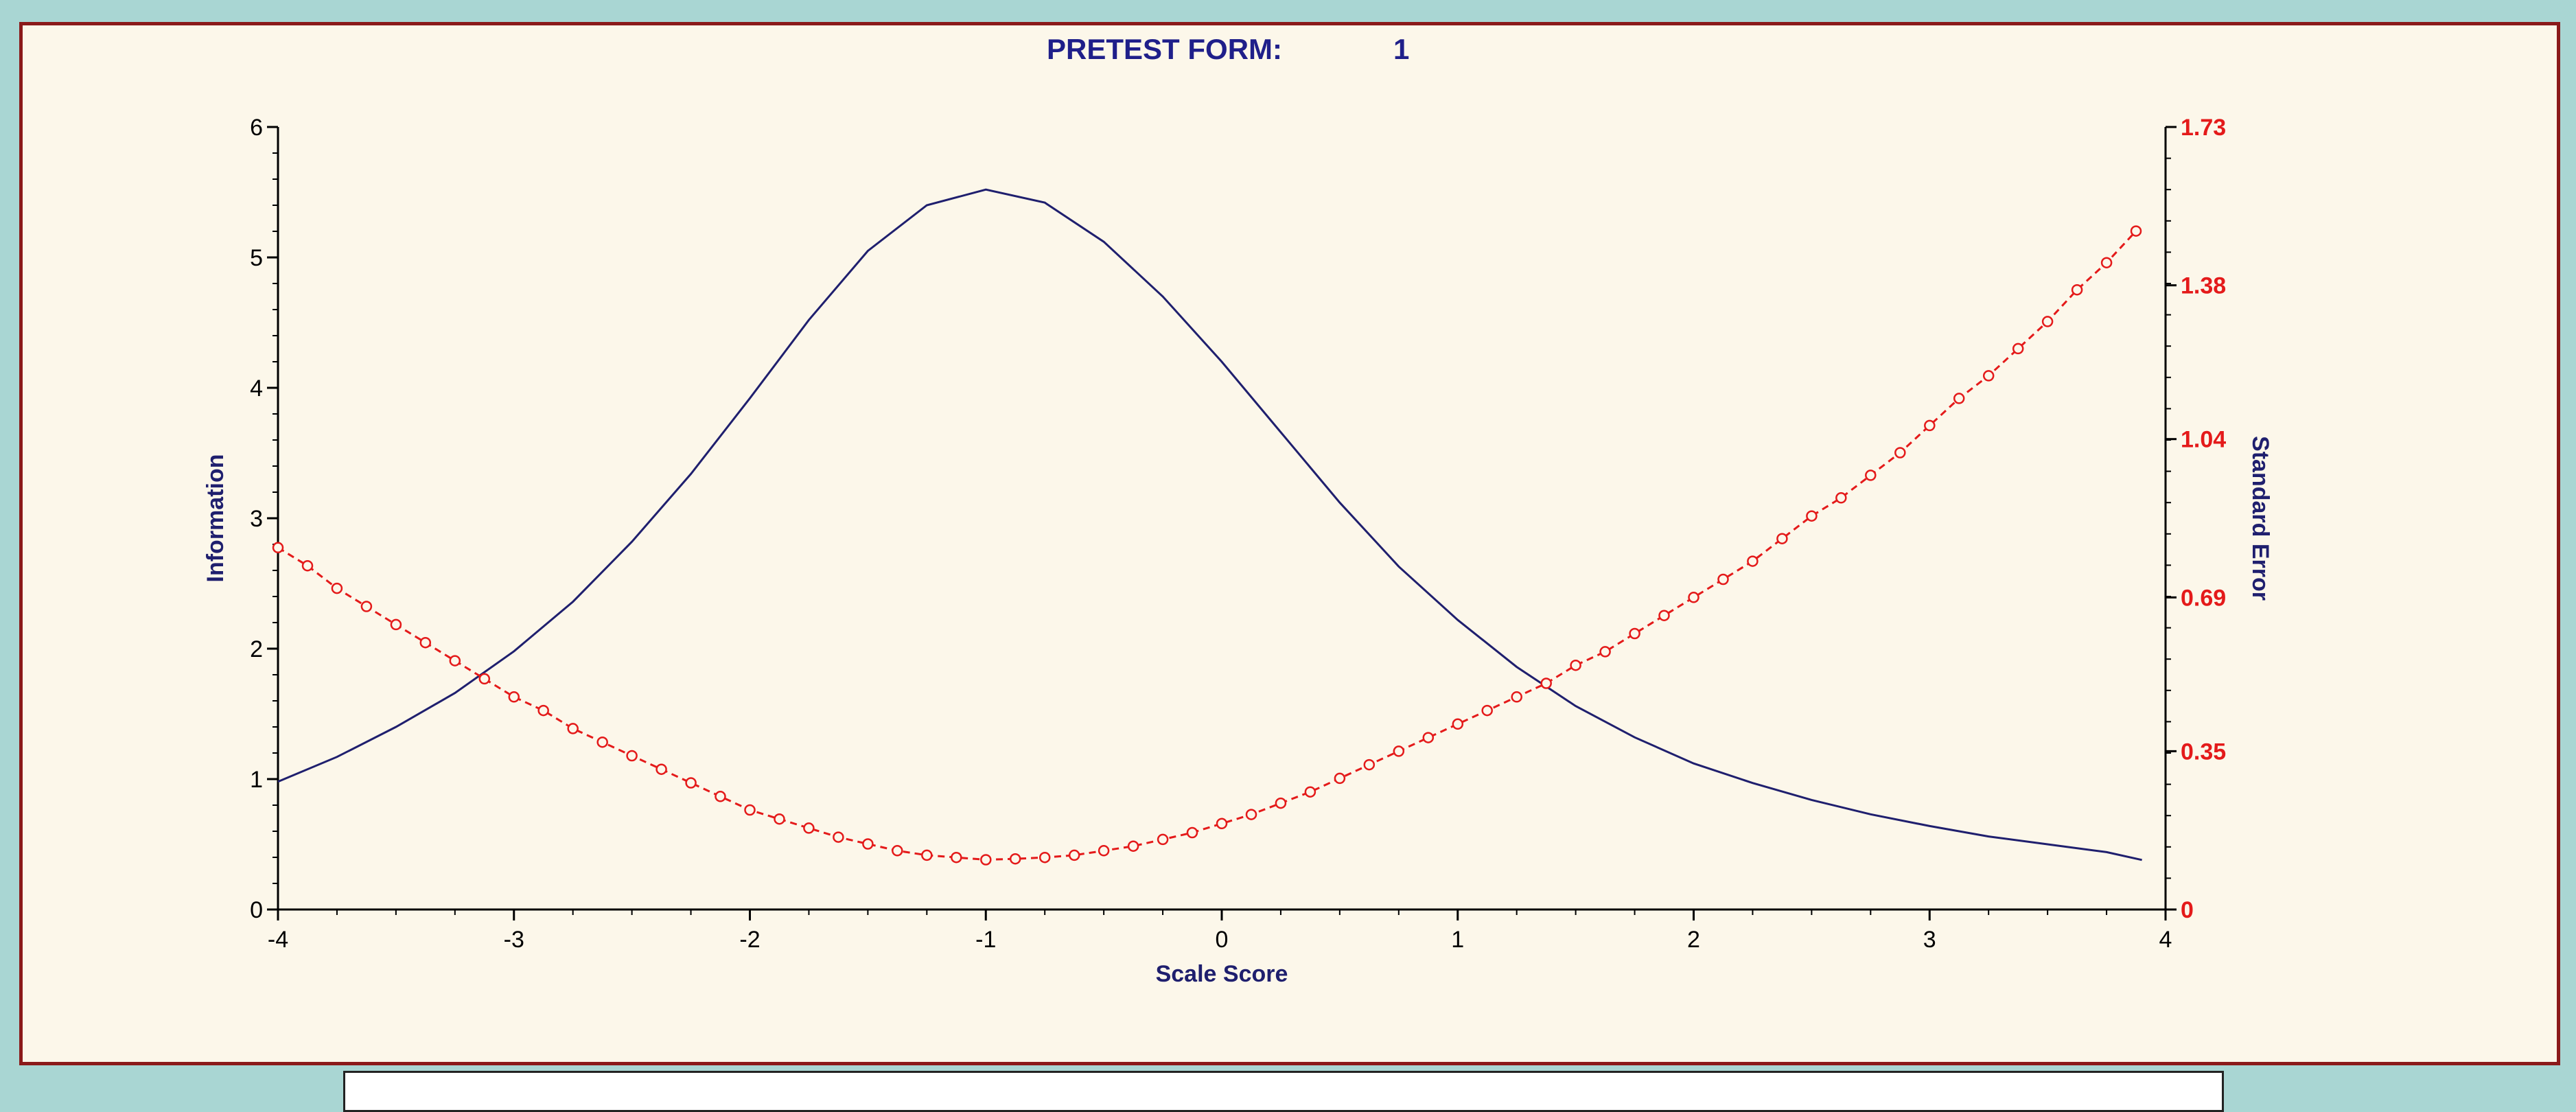  Describe the element at coordinates (1283, 1092) in the screenshot. I see `bottom-panel` at that location.